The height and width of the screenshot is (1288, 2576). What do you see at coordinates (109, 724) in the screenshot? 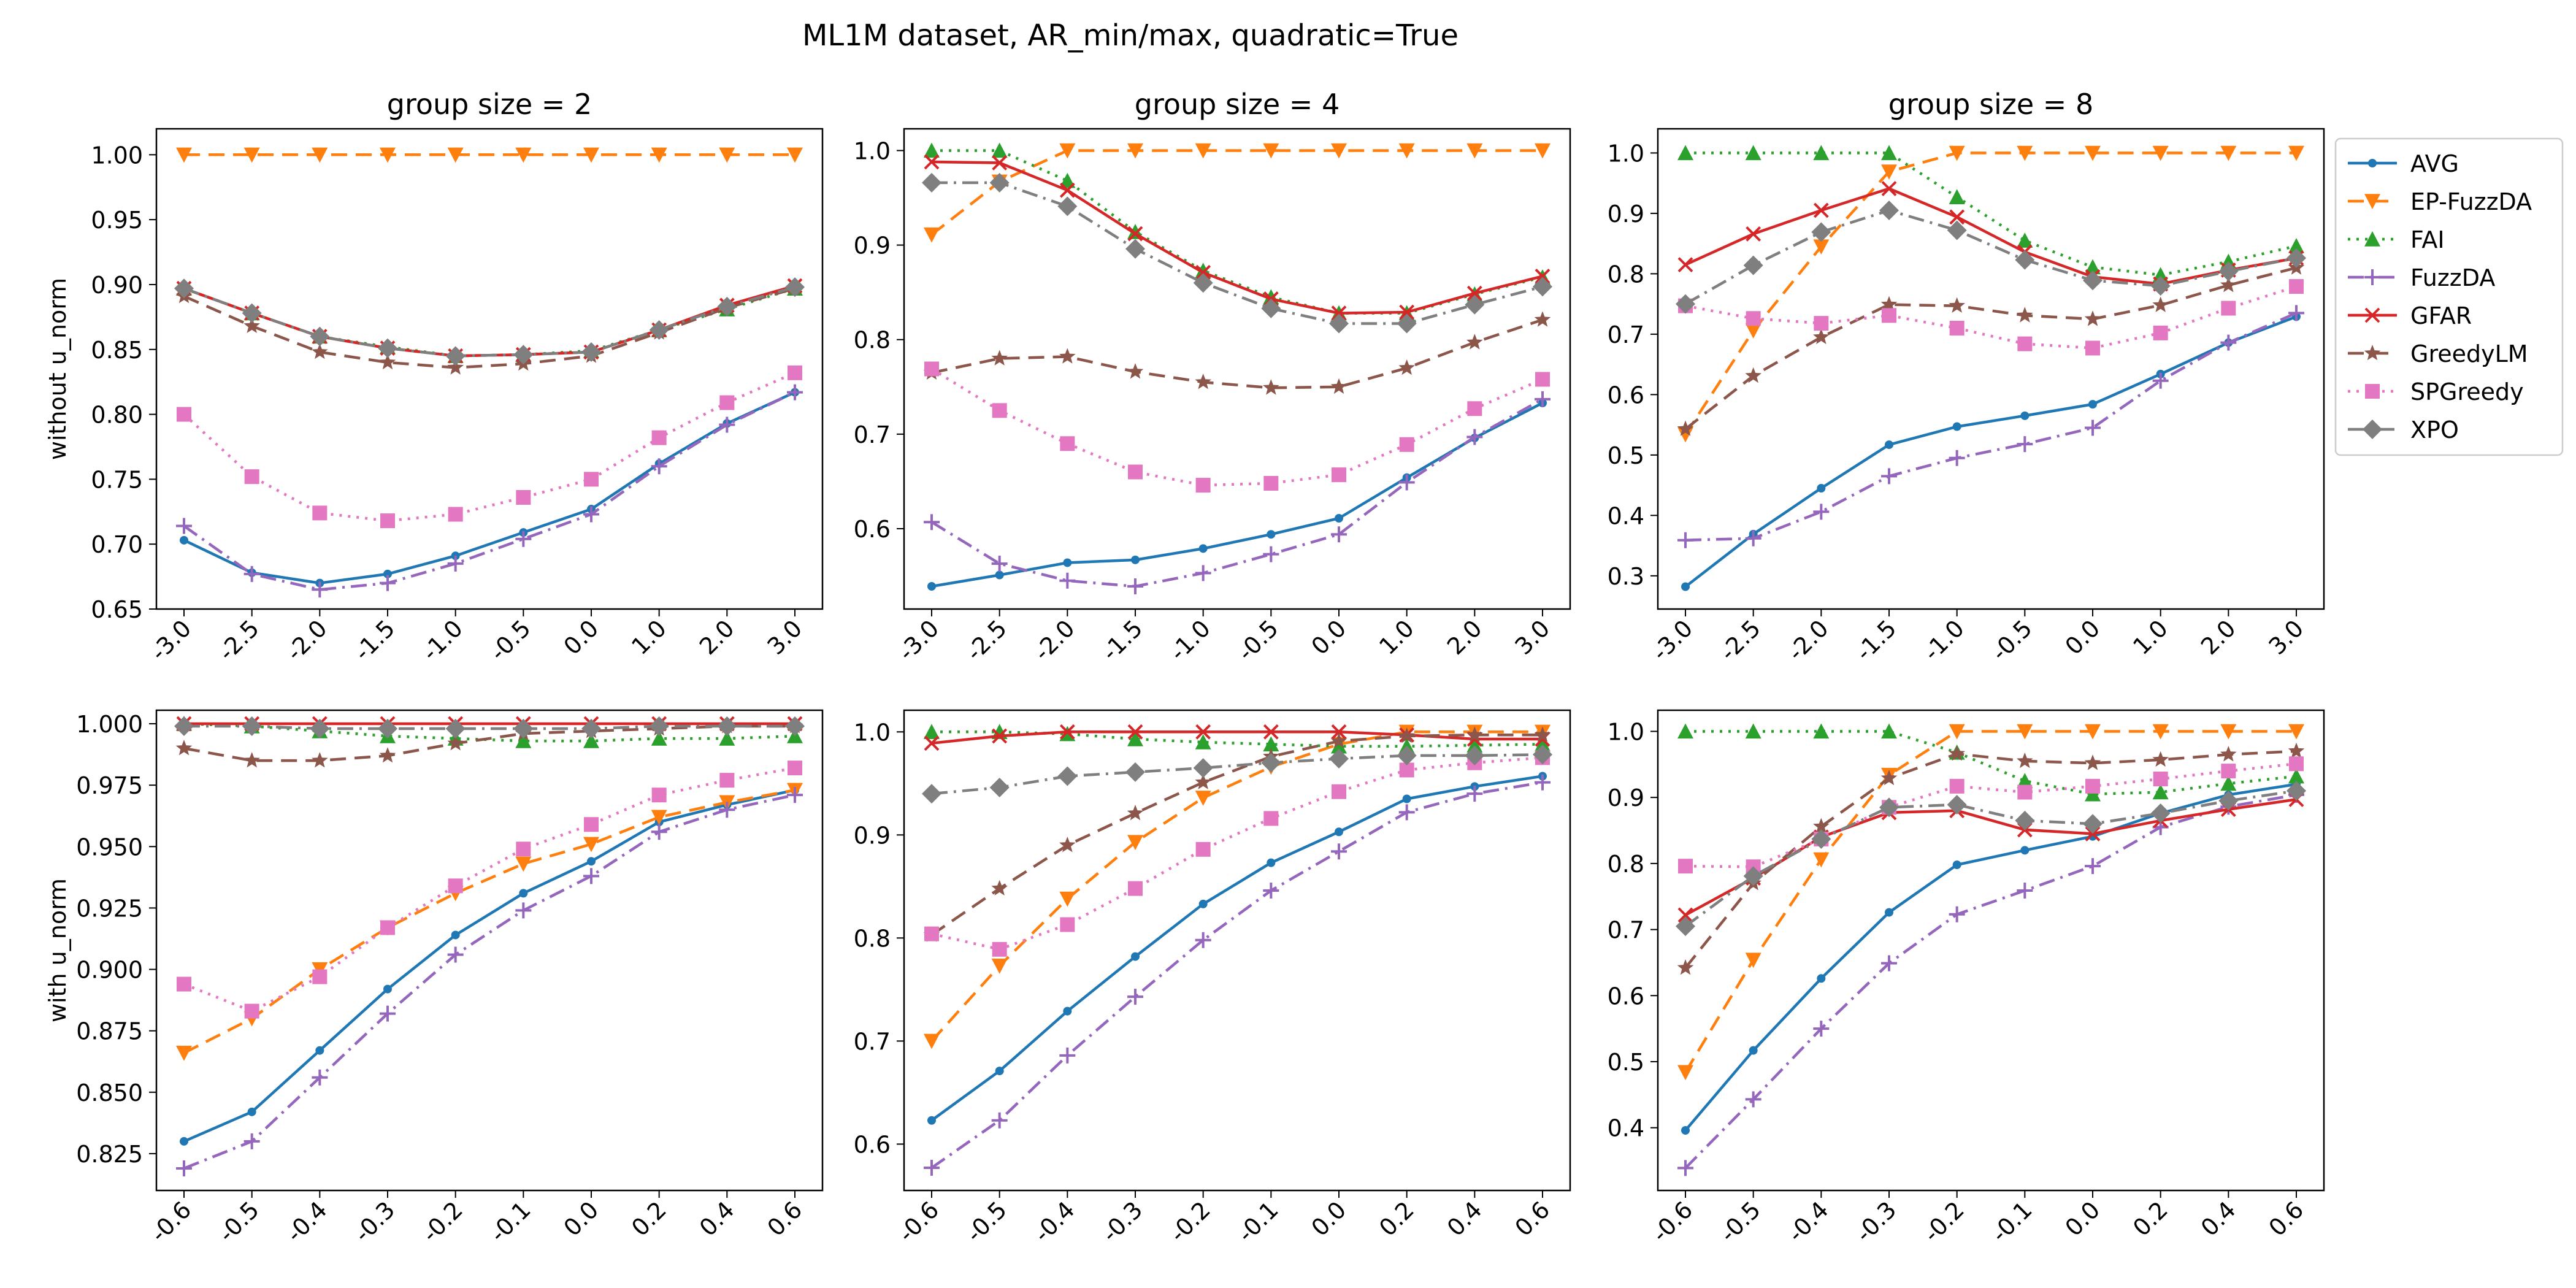
I see `y-tick-label: 1.000` at bounding box center [109, 724].